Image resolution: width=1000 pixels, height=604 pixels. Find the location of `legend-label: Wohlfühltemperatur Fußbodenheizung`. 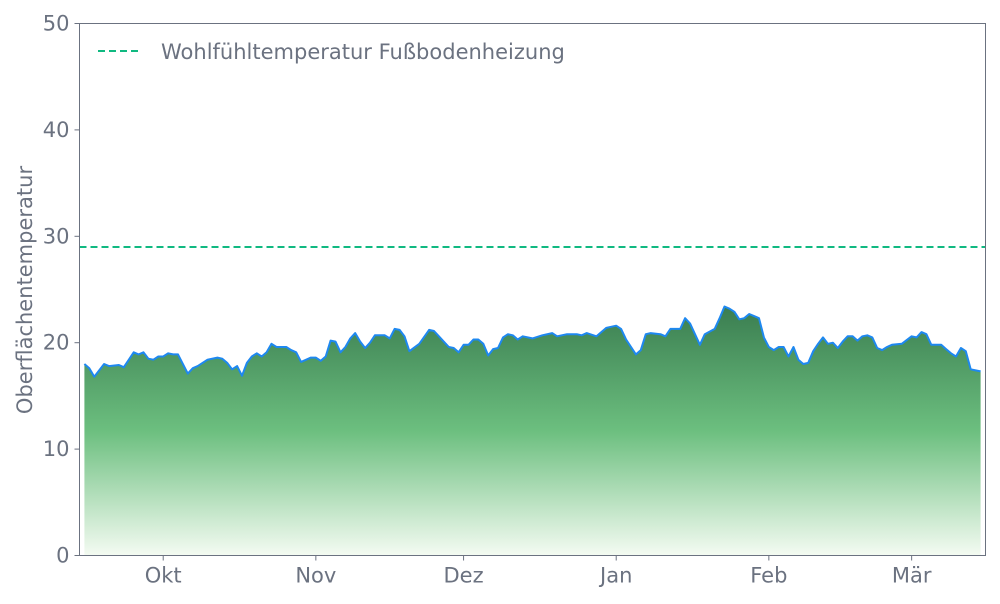

legend-label: Wohlfühltemperatur Fußbodenheizung is located at coordinates (363, 52).